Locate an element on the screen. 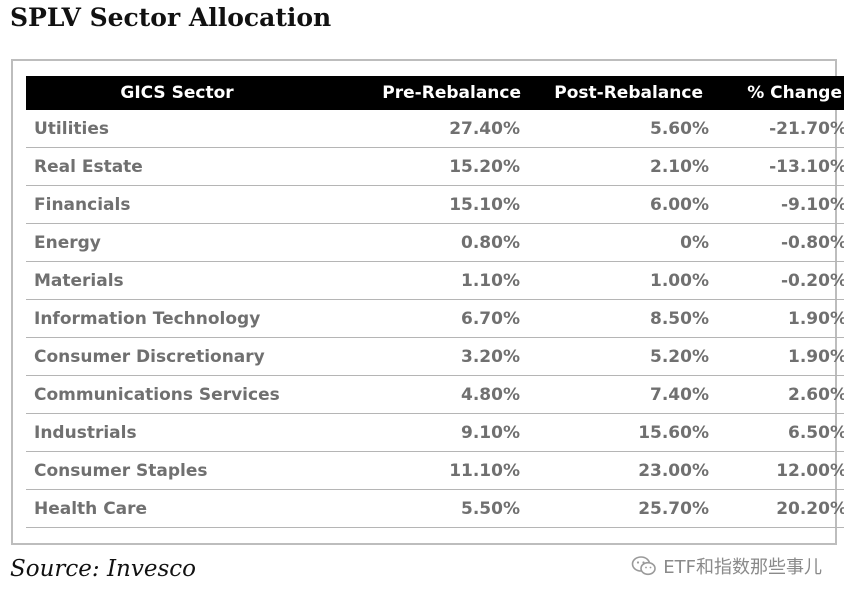 The width and height of the screenshot is (844, 601). sector-cell: Consumer Staples is located at coordinates (177, 470).